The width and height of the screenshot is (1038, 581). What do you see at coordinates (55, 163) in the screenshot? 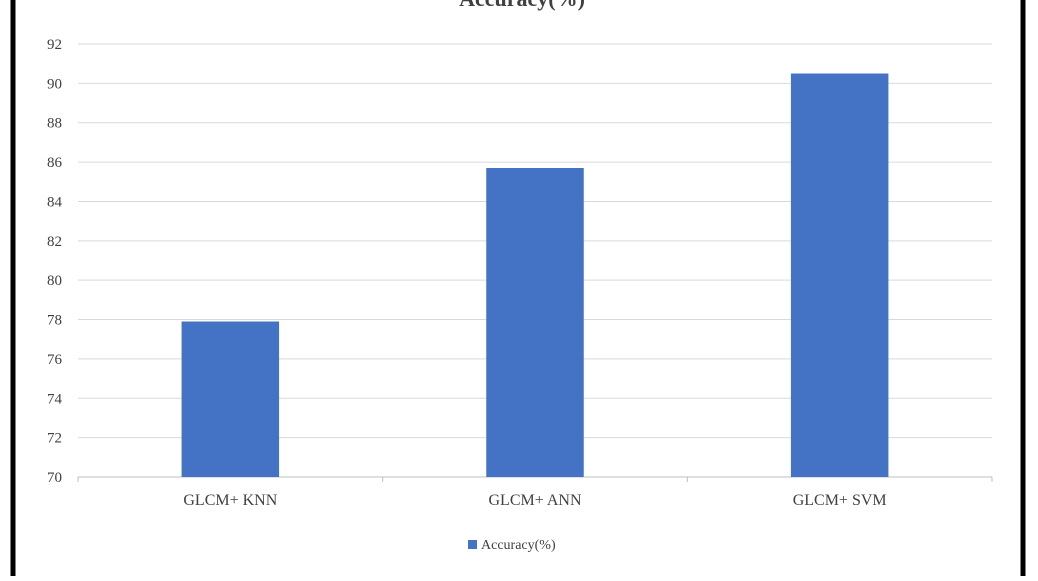
I see `y-tick-label: 86` at bounding box center [55, 163].